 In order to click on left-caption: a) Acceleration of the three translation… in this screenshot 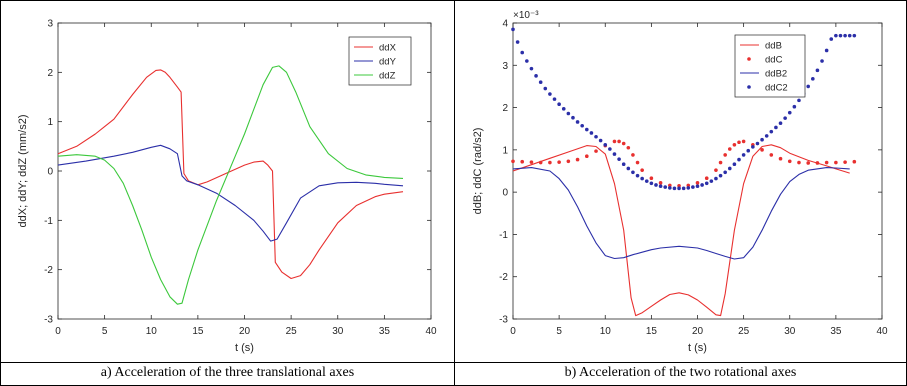, I will do `click(227, 372)`.